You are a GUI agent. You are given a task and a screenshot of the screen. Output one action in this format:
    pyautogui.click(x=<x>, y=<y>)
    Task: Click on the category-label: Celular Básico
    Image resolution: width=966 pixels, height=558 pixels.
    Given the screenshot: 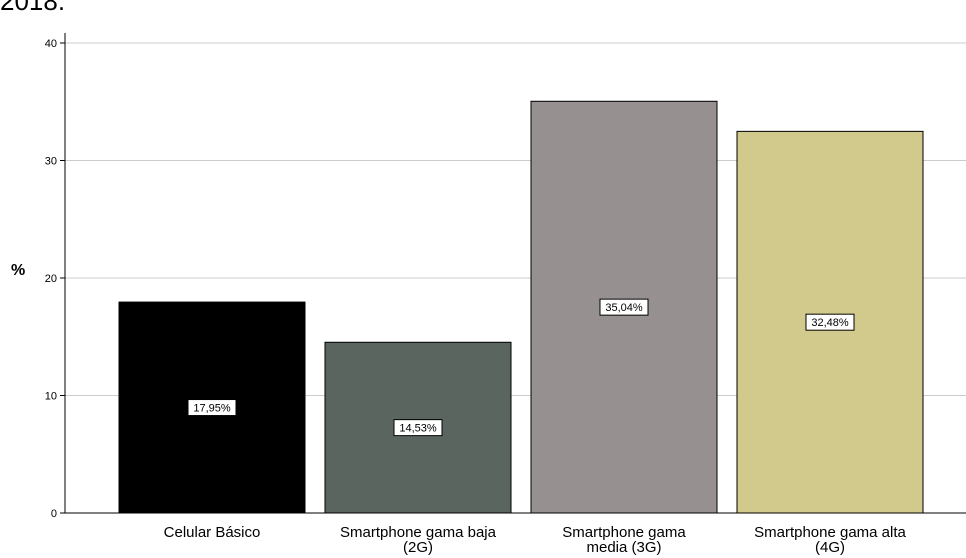 What is the action you would take?
    pyautogui.click(x=212, y=532)
    